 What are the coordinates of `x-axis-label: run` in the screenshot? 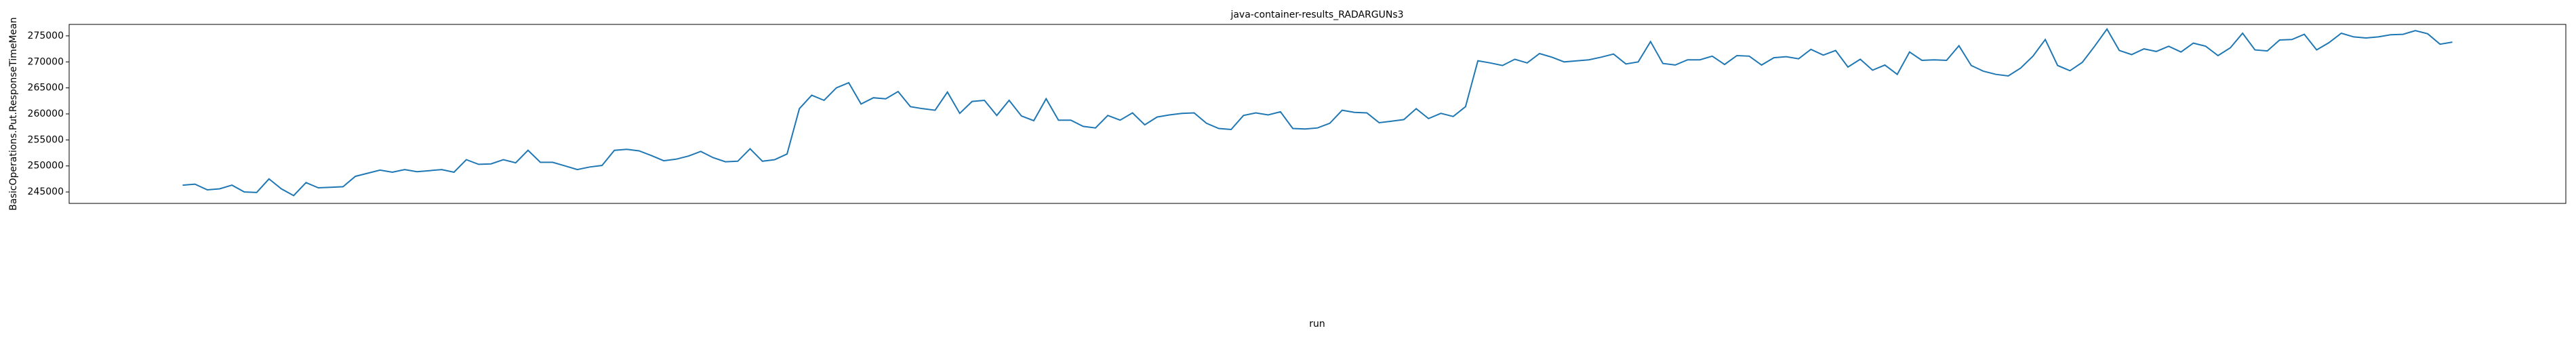 It's located at (1317, 324).